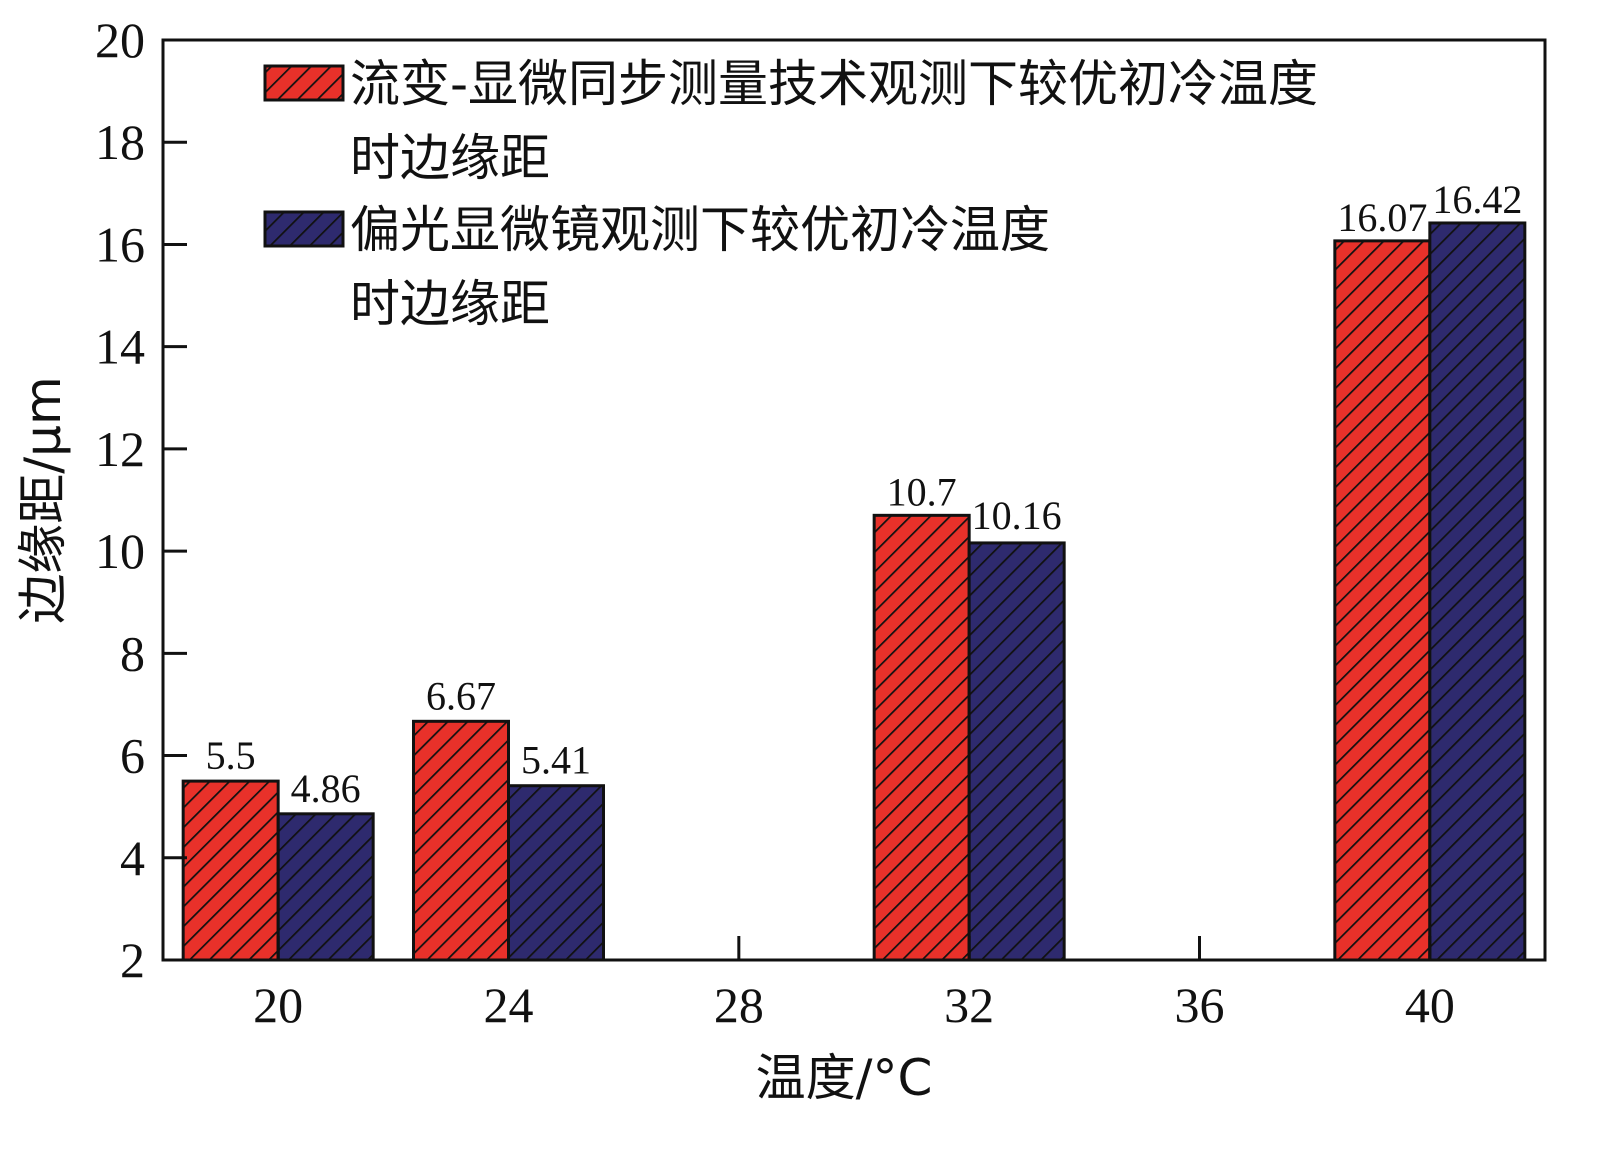 This screenshot has width=1606, height=1154. Describe the element at coordinates (1200, 1005) in the screenshot. I see `x-tick-label: 36` at that location.